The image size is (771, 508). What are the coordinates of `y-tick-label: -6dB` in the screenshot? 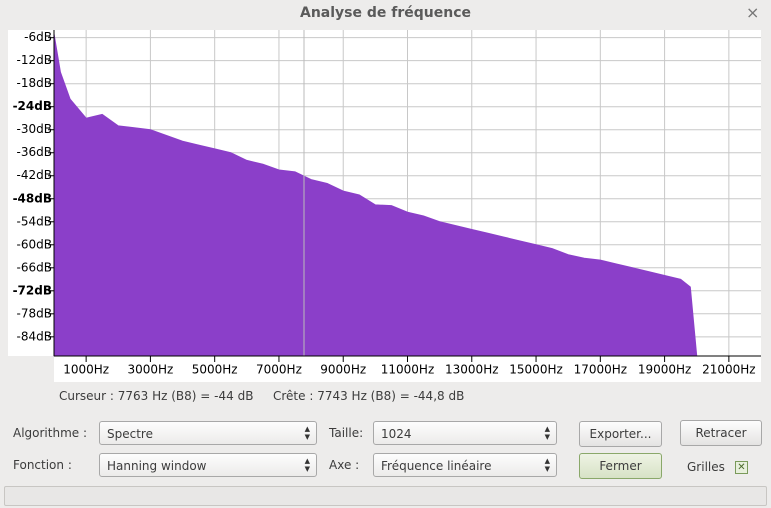 It's located at (38, 37).